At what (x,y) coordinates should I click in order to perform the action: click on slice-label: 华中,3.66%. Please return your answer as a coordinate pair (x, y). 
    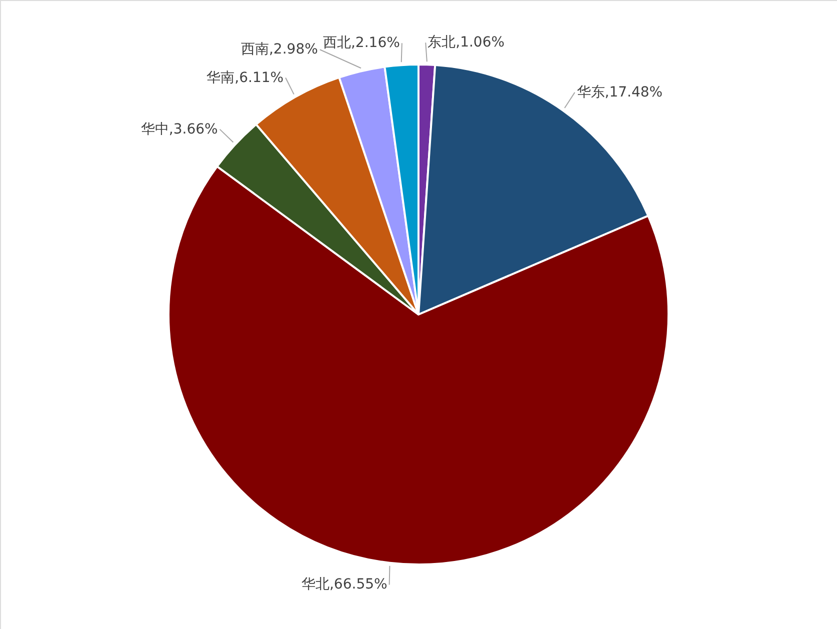
    Looking at the image, I should click on (179, 129).